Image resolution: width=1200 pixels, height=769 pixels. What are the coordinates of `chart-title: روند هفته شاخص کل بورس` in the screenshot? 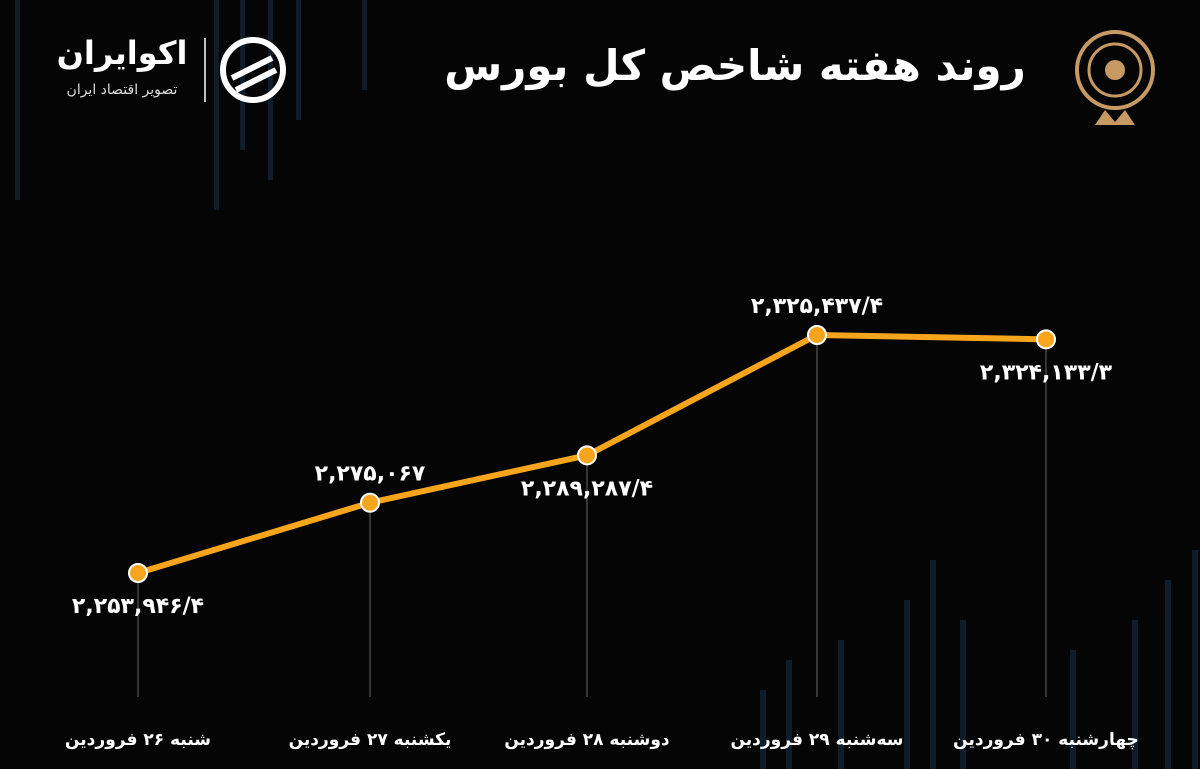 It's located at (735, 66).